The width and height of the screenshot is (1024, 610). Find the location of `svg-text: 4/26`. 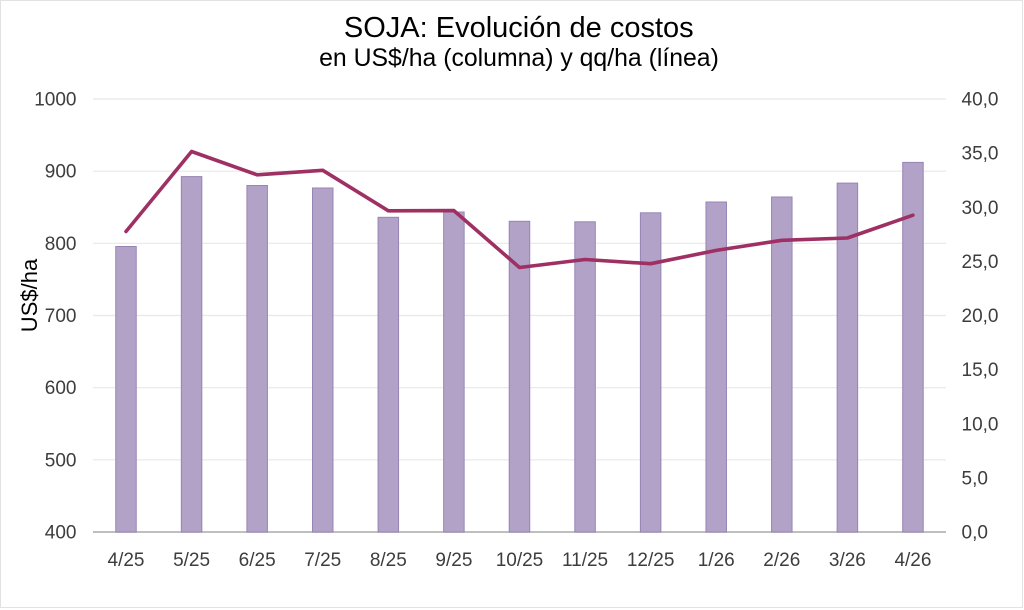

svg-text: 4/26 is located at coordinates (912, 560).